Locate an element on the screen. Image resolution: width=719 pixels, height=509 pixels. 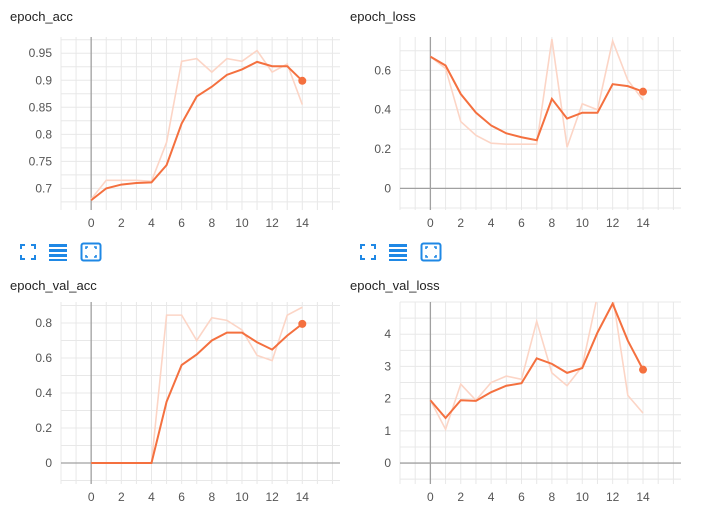
y-tick-label: 0.85 is located at coordinates (41, 107).